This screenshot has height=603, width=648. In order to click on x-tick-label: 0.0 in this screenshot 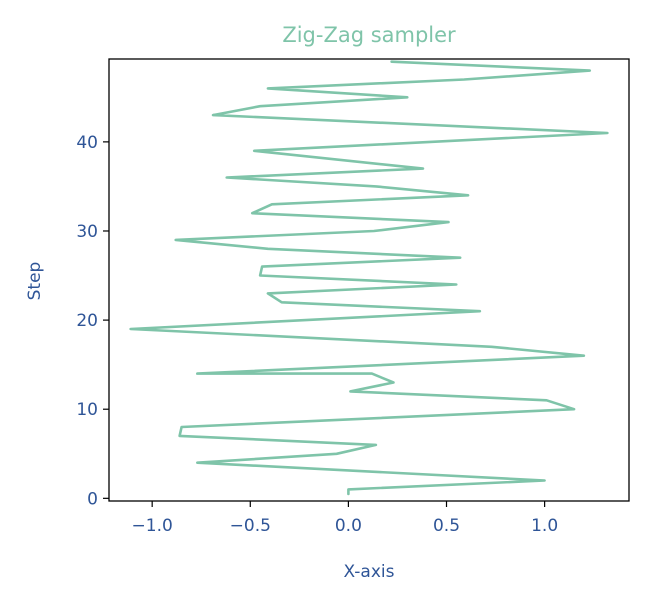, I will do `click(348, 526)`.